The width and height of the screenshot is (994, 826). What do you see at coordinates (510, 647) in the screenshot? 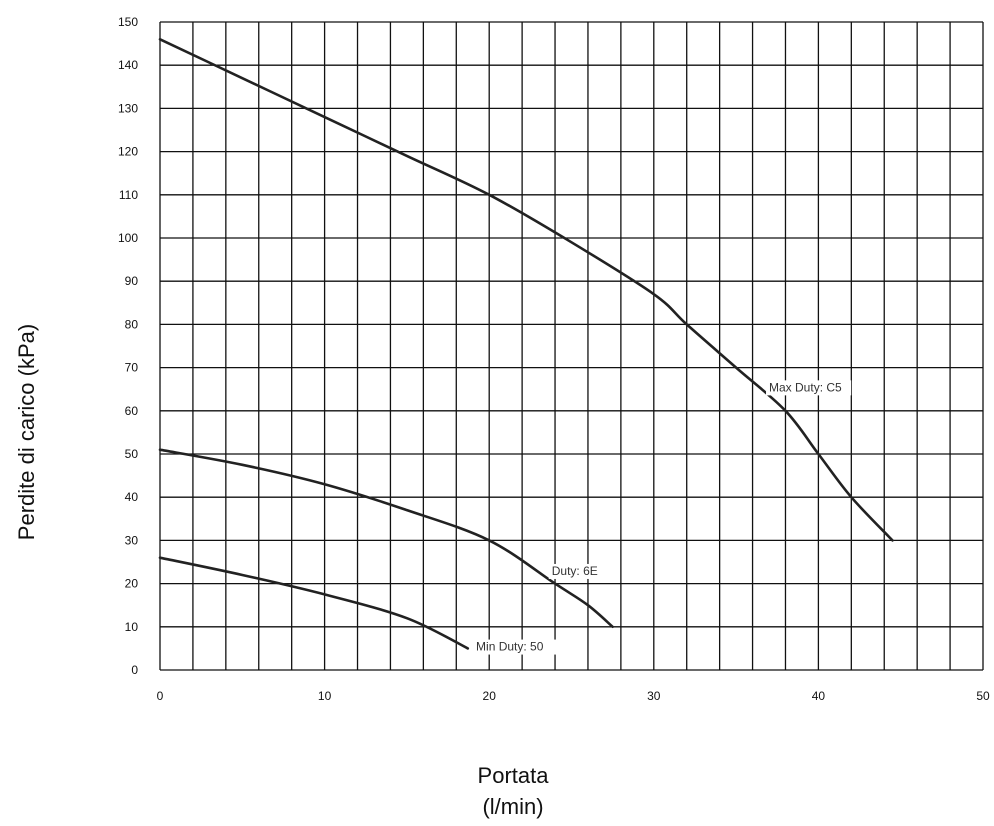
I see `series-label: Min Duty: 50` at bounding box center [510, 647].